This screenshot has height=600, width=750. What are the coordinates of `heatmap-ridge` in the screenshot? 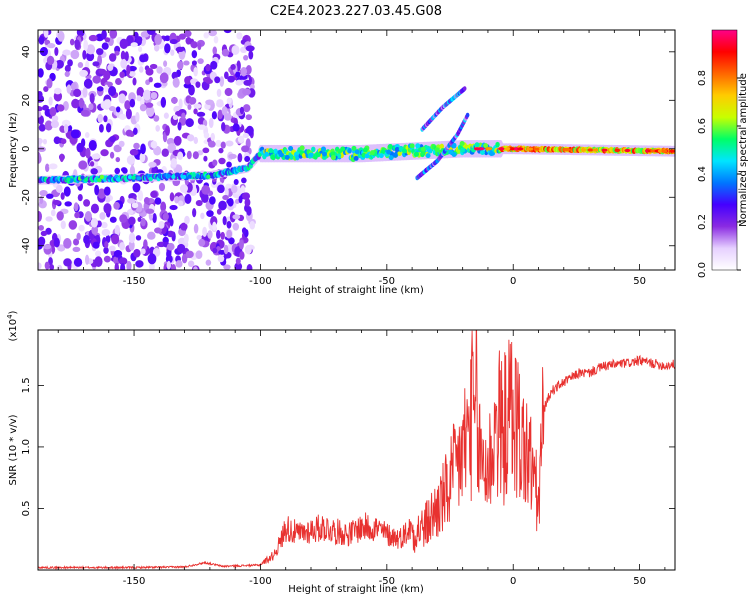 It's located at (442, 146).